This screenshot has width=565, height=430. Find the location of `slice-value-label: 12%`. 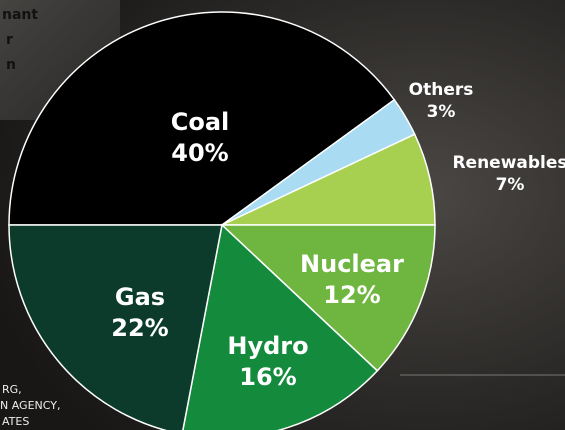

slice-value-label: 12% is located at coordinates (351, 295).